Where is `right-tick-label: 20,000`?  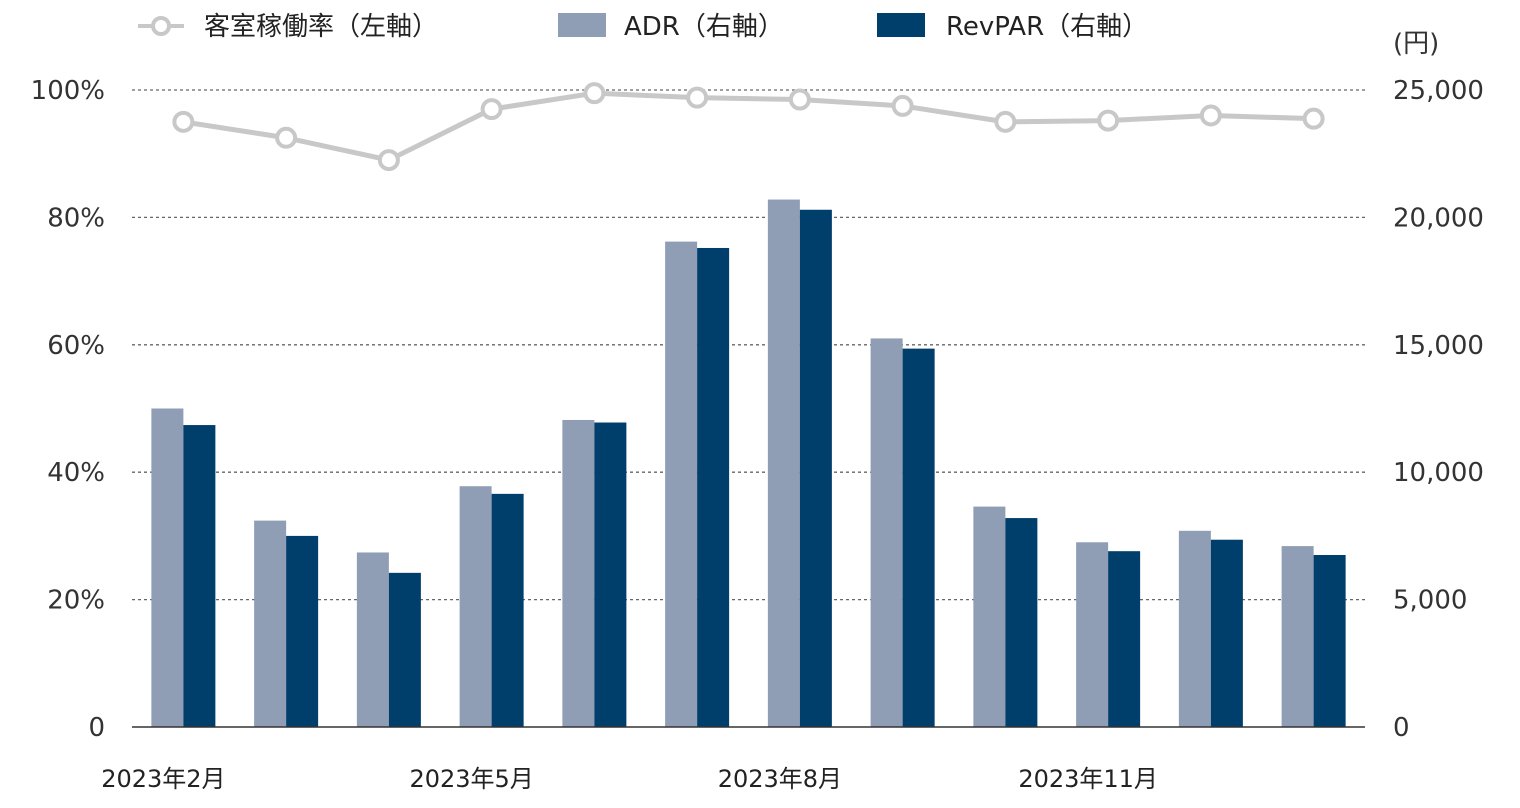 right-tick-label: 20,000 is located at coordinates (1438, 218).